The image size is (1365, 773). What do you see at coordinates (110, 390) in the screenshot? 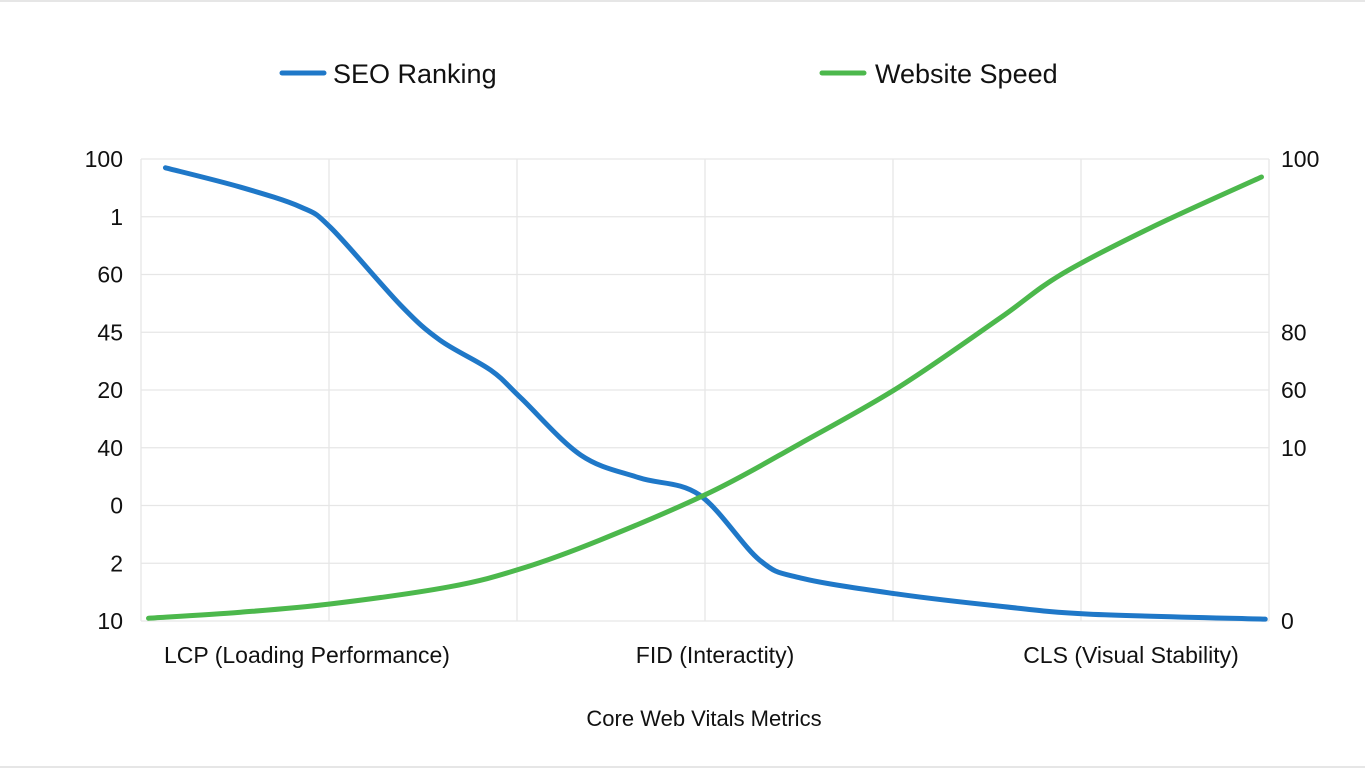
I see `y-left-tick-label: 20` at bounding box center [110, 390].